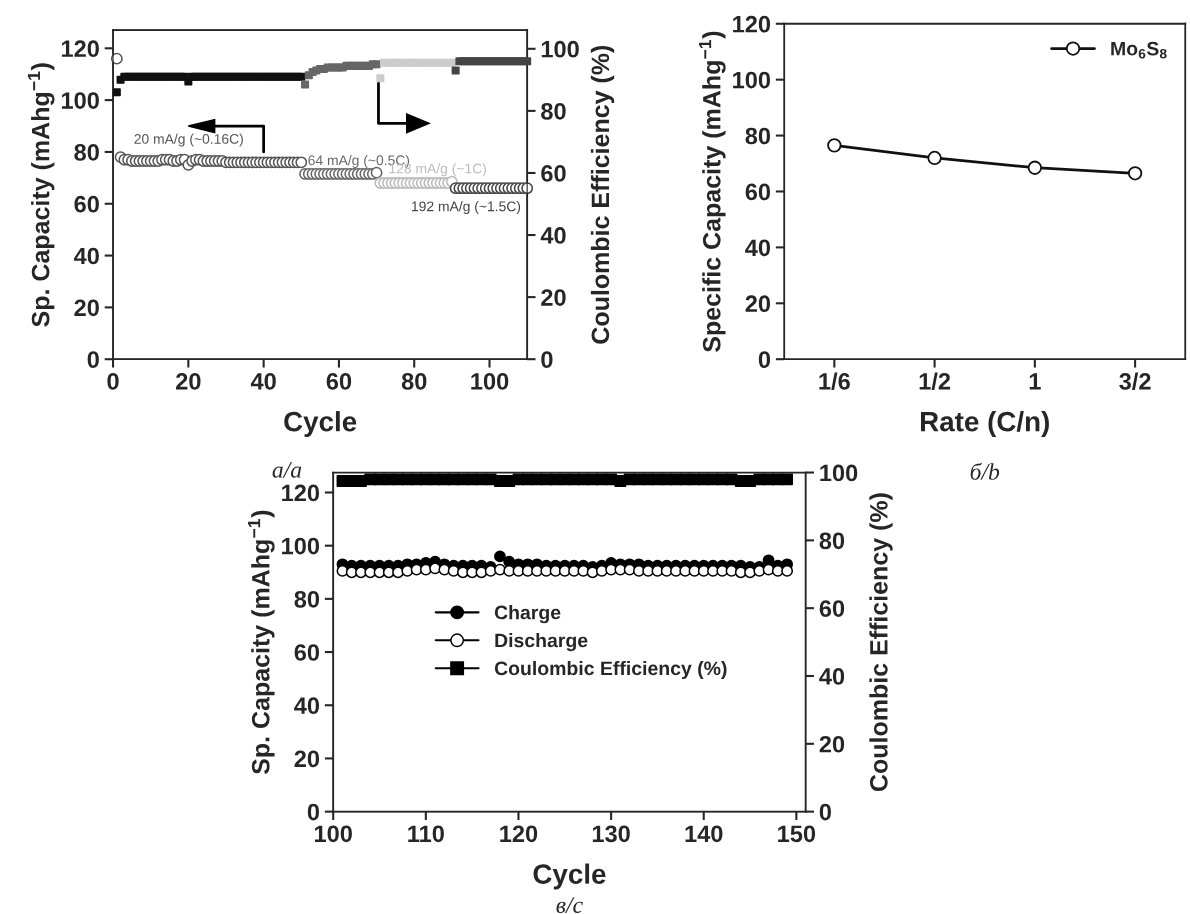 The height and width of the screenshot is (914, 1190). I want to click on legend-label: Mo$_{6}$S$_{8}$, so click(1139, 50).